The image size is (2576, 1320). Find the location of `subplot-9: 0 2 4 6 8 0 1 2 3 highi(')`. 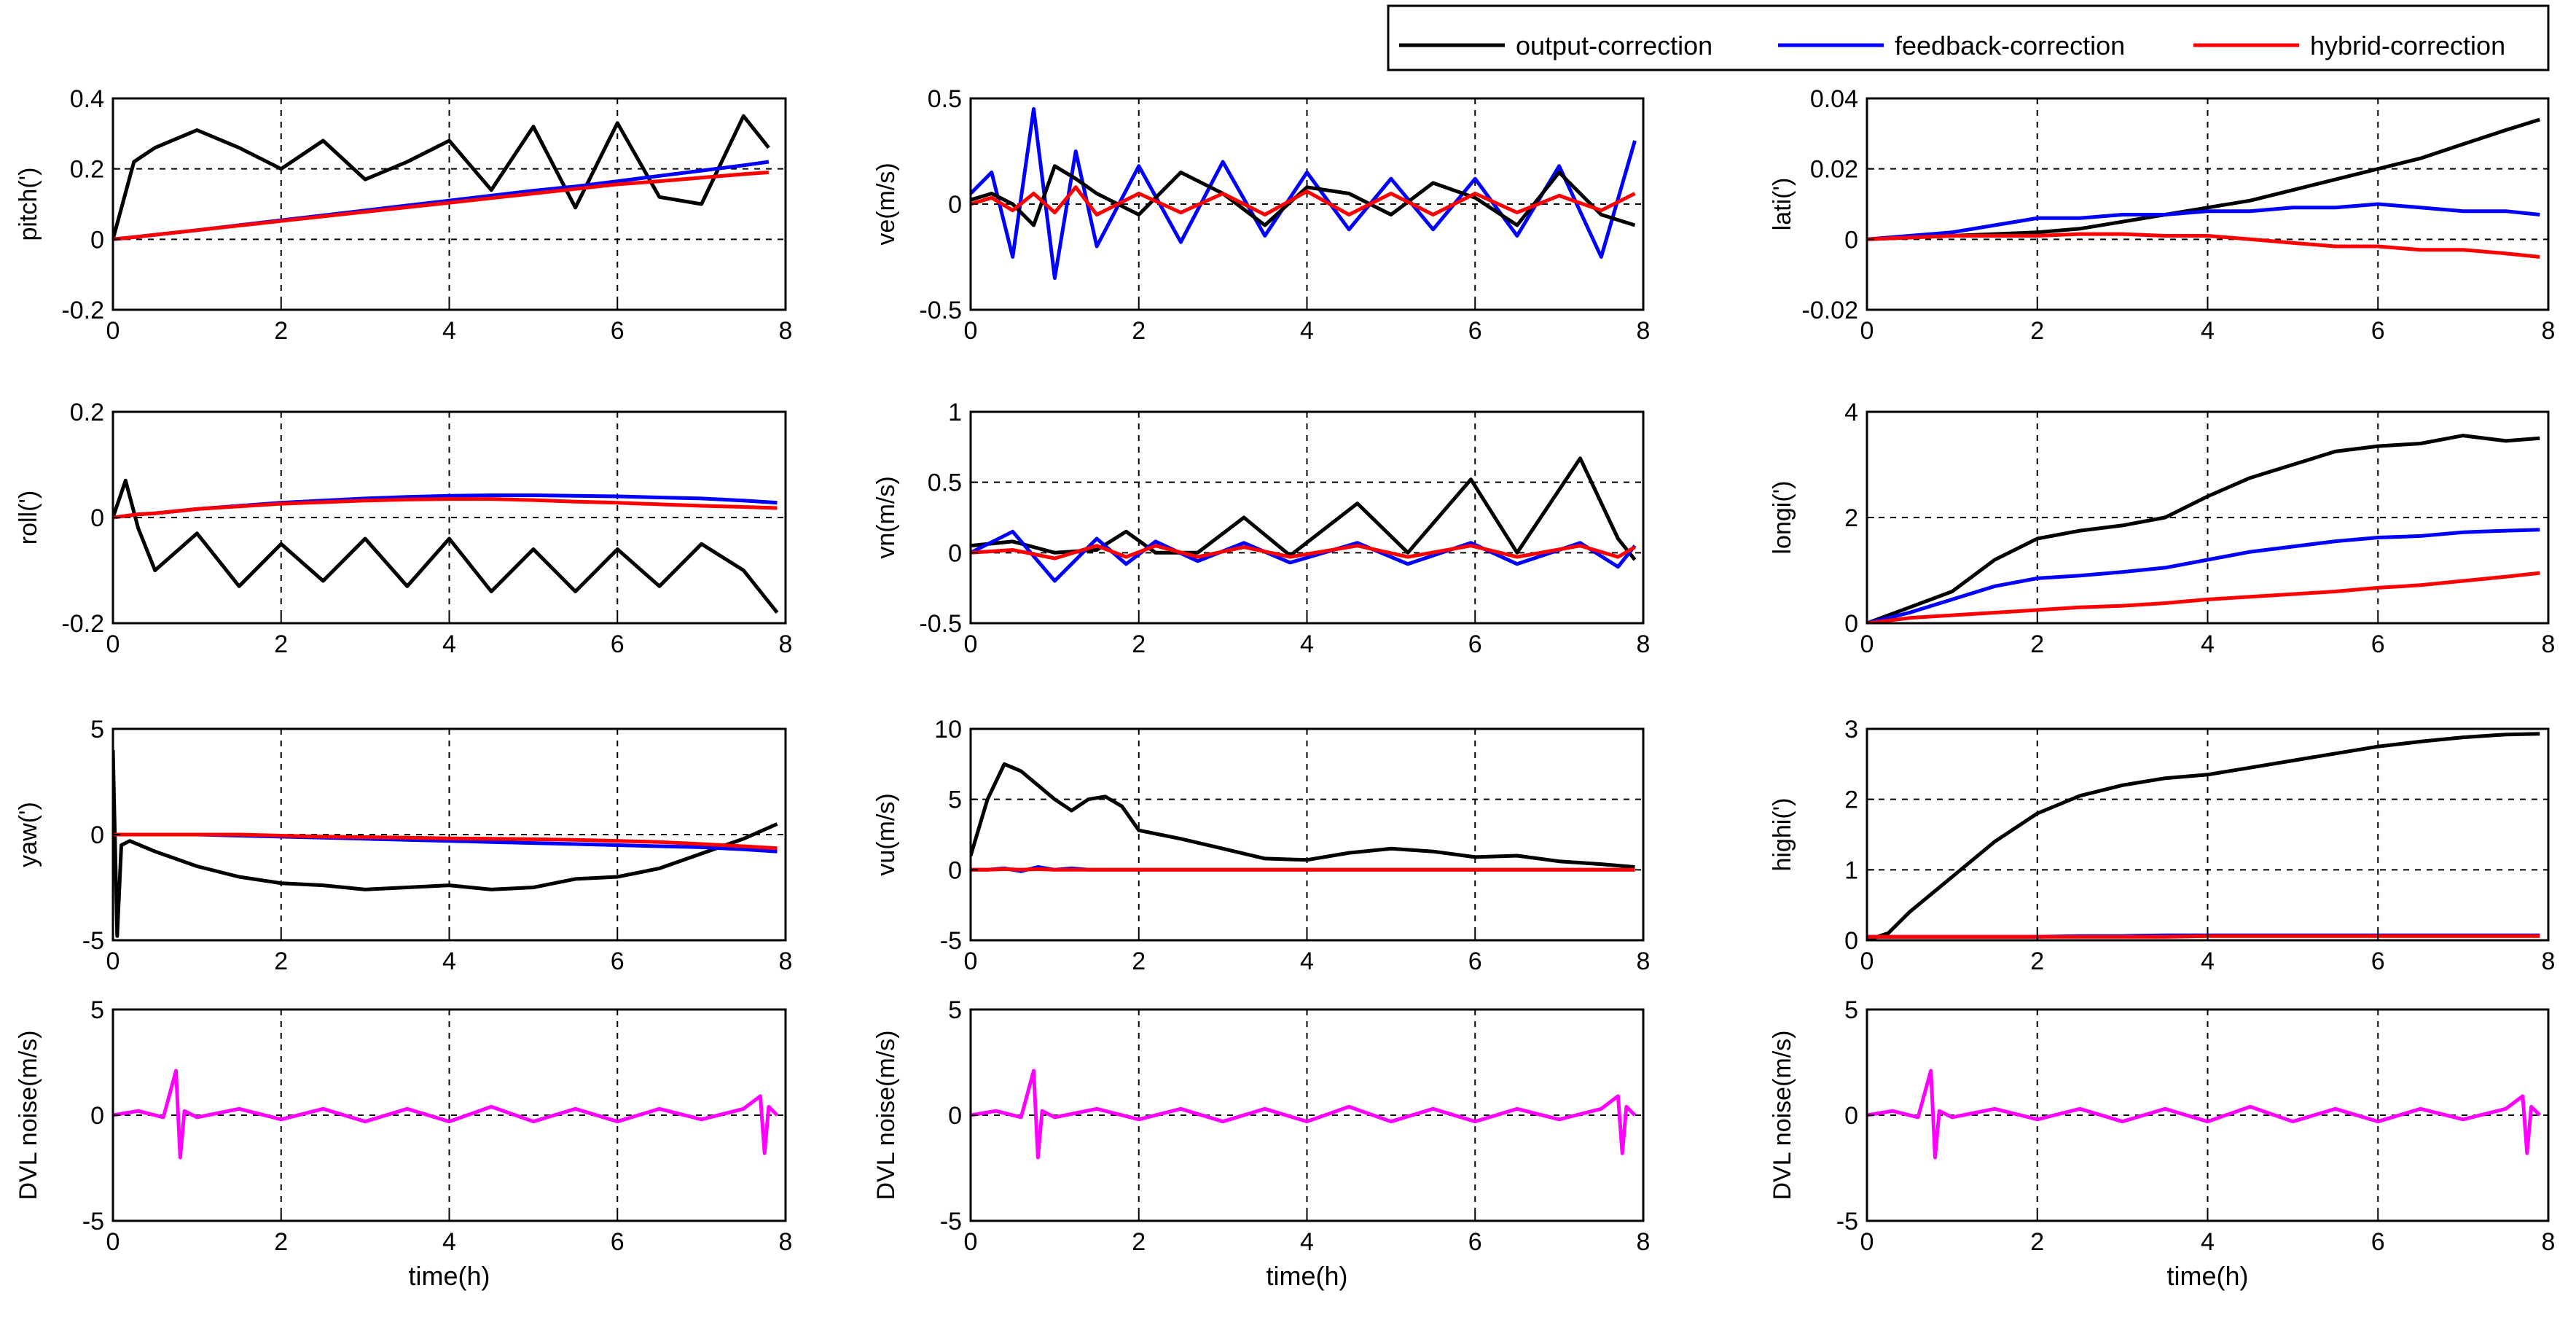

subplot-9: 0 2 4 6 8 0 1 2 3 highi(') is located at coordinates (2162, 845).